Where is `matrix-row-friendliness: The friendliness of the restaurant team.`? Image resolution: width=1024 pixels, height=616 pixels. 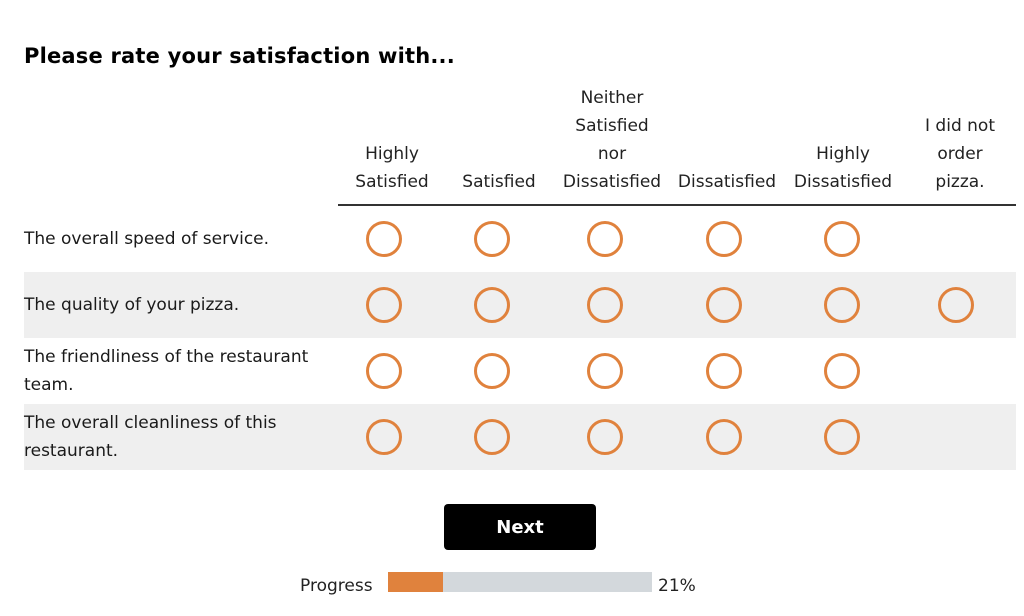 matrix-row-friendliness: The friendliness of the restaurant team. is located at coordinates (520, 371).